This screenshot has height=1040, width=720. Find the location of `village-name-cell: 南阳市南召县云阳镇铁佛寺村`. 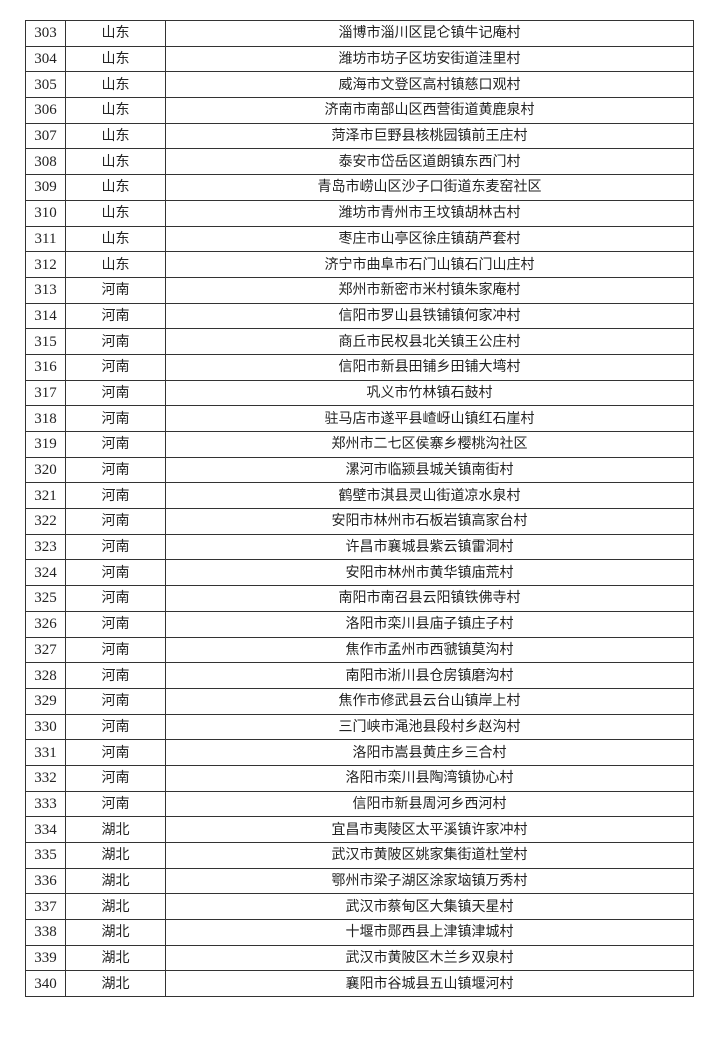

village-name-cell: 南阳市南召县云阳镇铁佛寺村 is located at coordinates (429, 598).